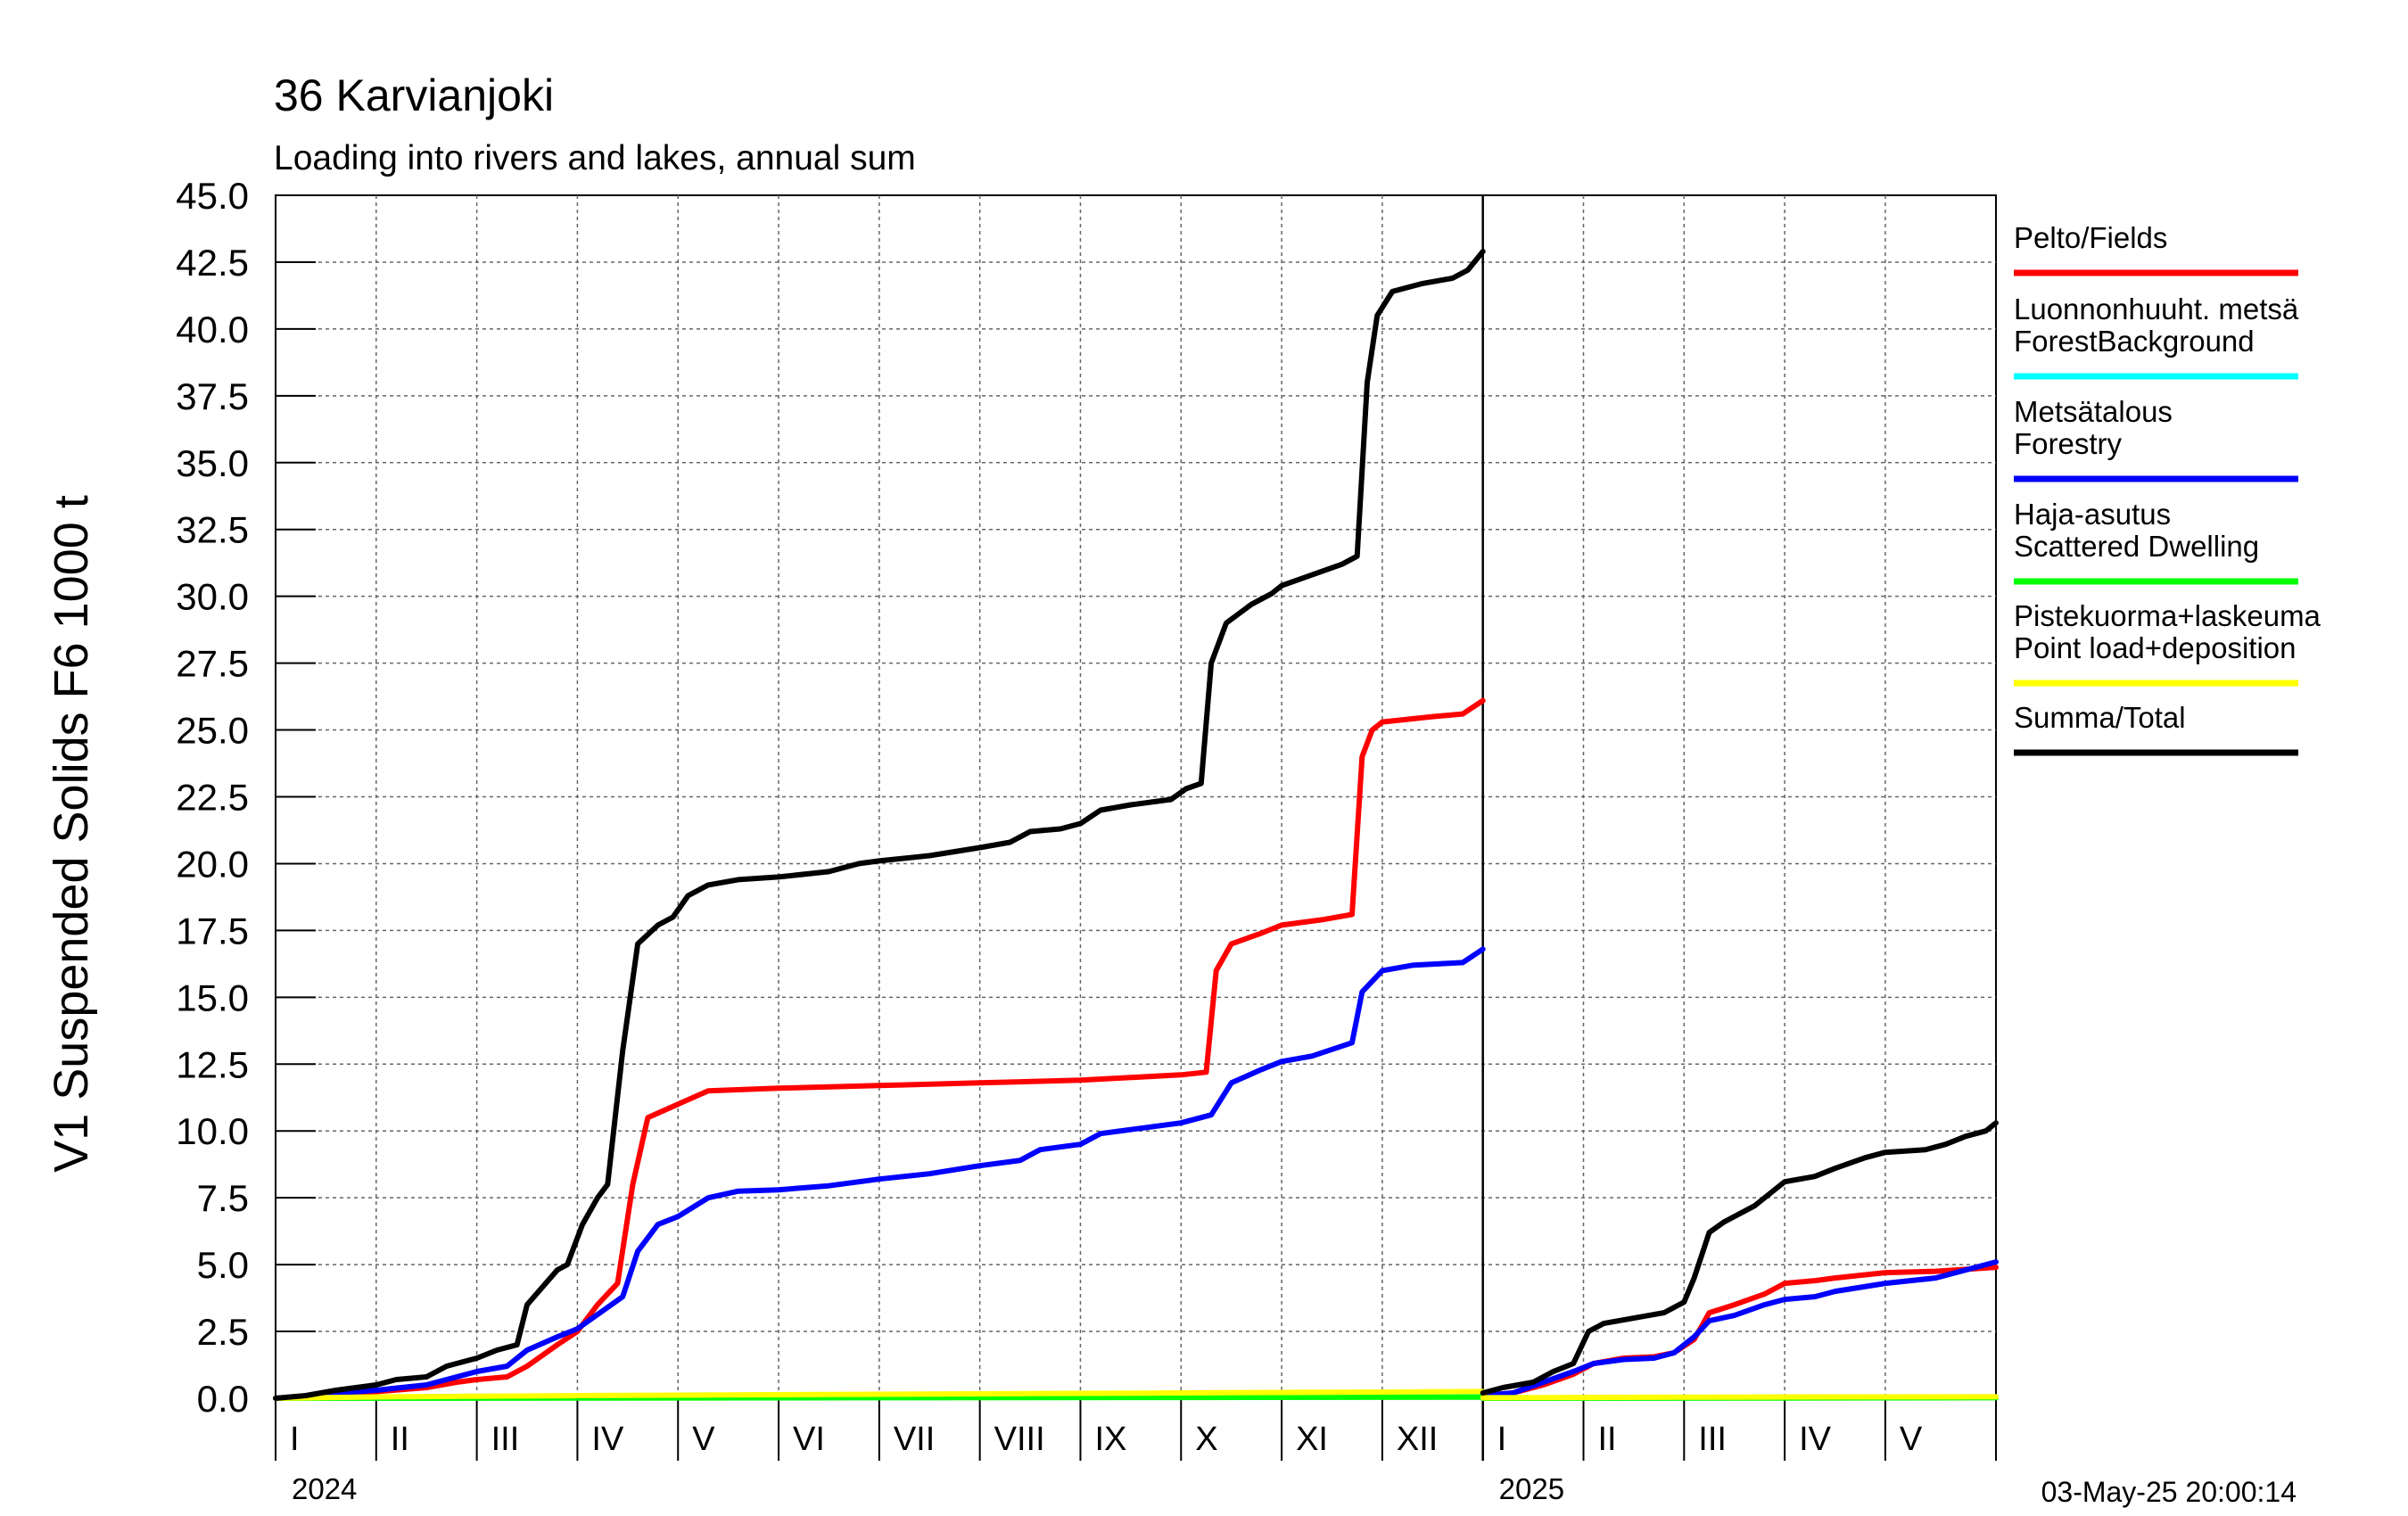 Image resolution: width=2408 pixels, height=1516 pixels. I want to click on timestamp: 03-May-25 20:00:14, so click(2169, 1492).